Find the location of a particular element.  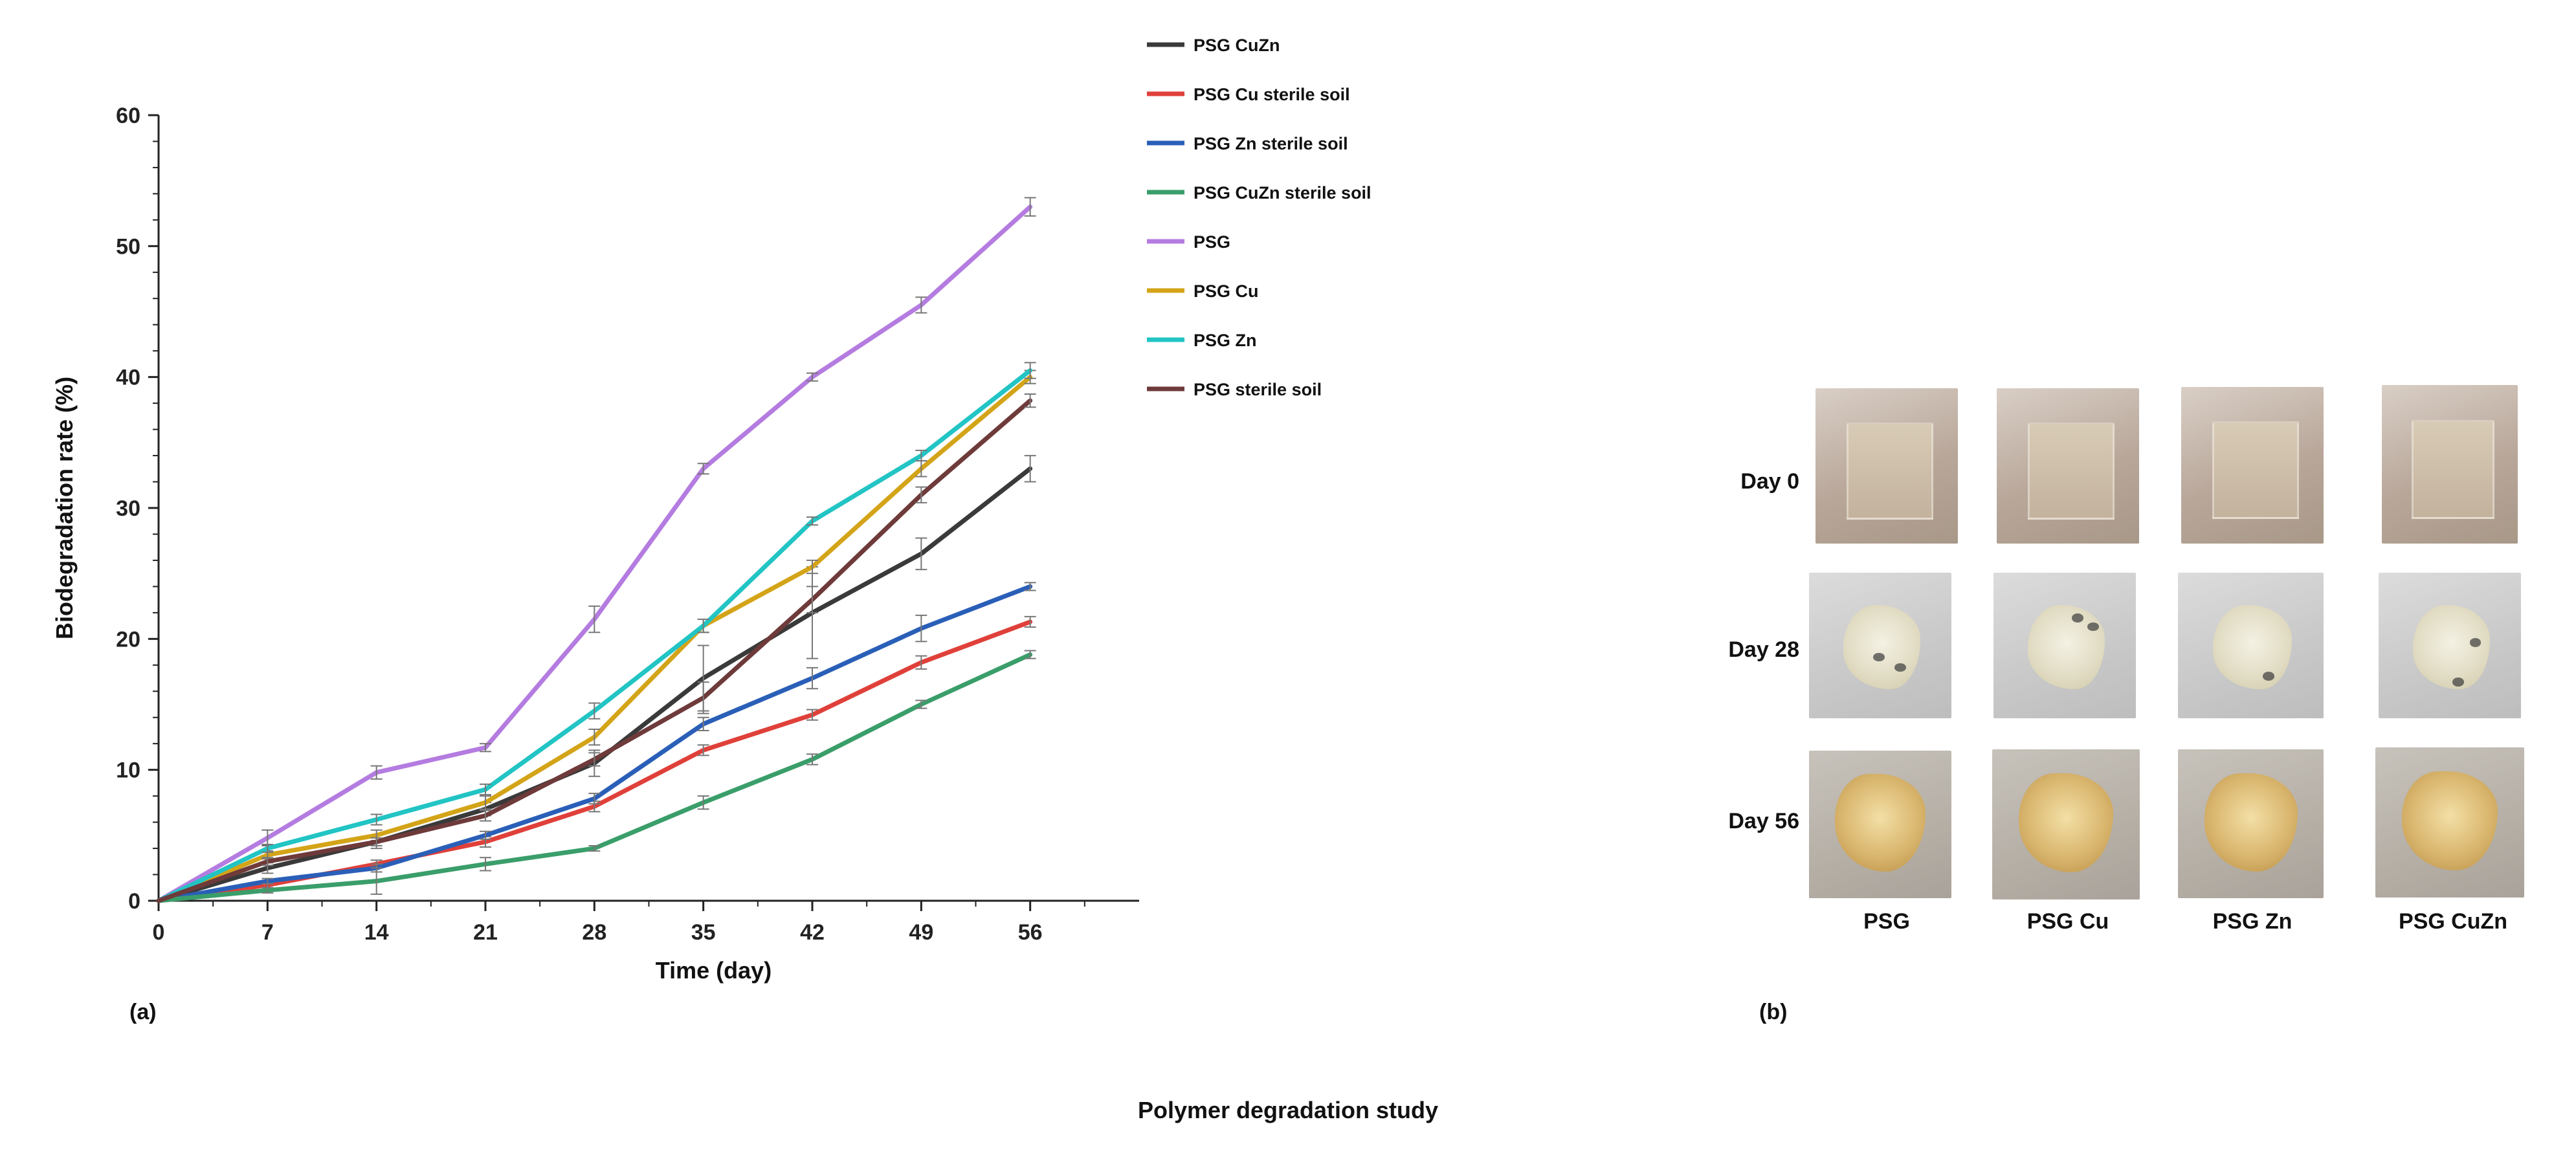

row-label-day-0: Day 0 is located at coordinates (1769, 481).